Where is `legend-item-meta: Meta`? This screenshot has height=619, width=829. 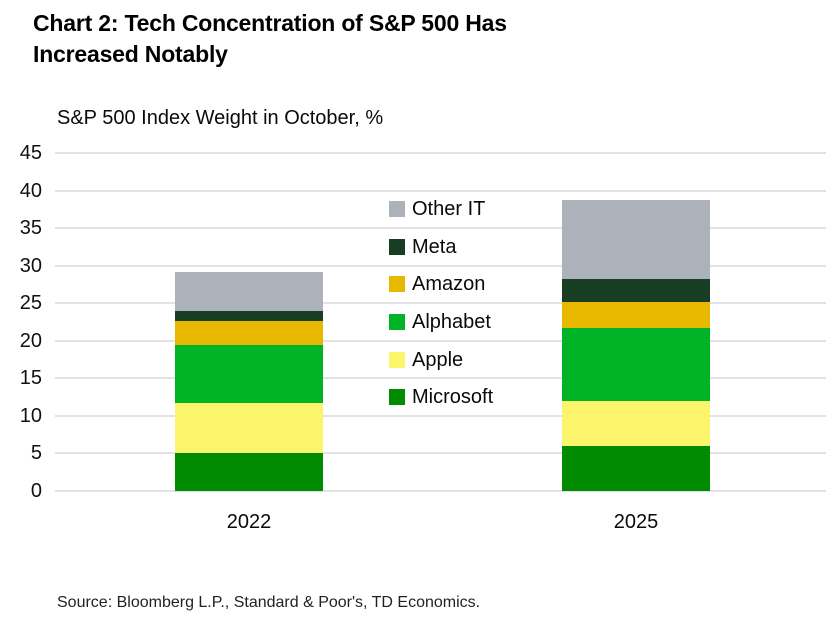
legend-item-meta: Meta is located at coordinates (422, 247).